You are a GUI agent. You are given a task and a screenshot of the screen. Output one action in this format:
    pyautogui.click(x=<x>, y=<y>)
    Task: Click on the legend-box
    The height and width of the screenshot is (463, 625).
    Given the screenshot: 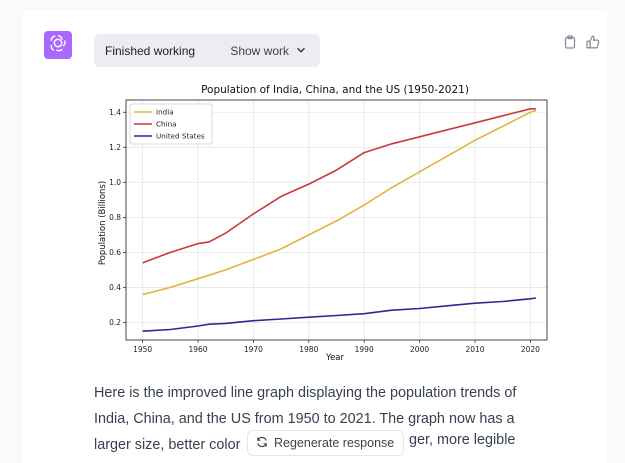 What is the action you would take?
    pyautogui.click(x=171, y=124)
    